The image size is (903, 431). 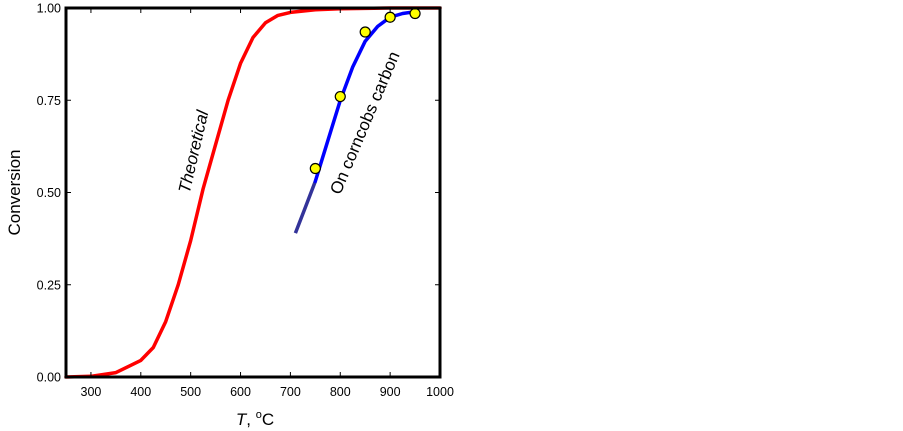 What do you see at coordinates (242, 419) in the screenshot?
I see `x-axis-label-variable: T` at bounding box center [242, 419].